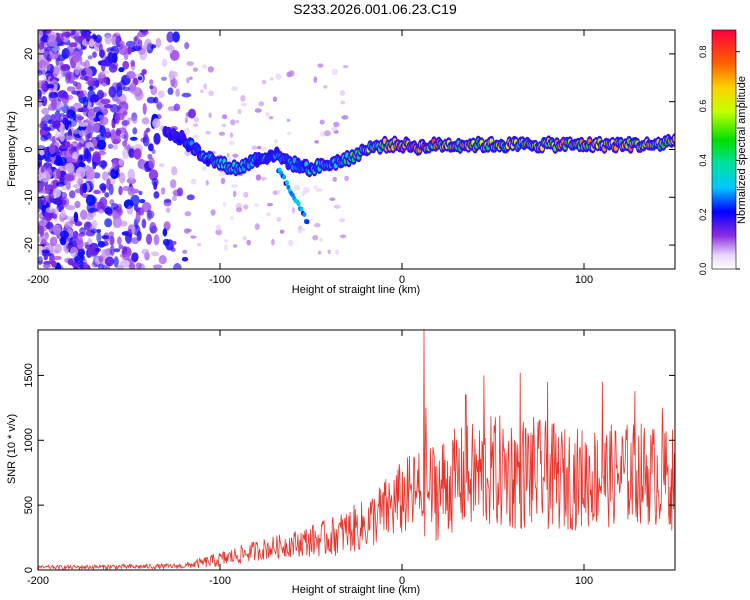  I want to click on colorbar-tick-label: 0.0, so click(703, 269).